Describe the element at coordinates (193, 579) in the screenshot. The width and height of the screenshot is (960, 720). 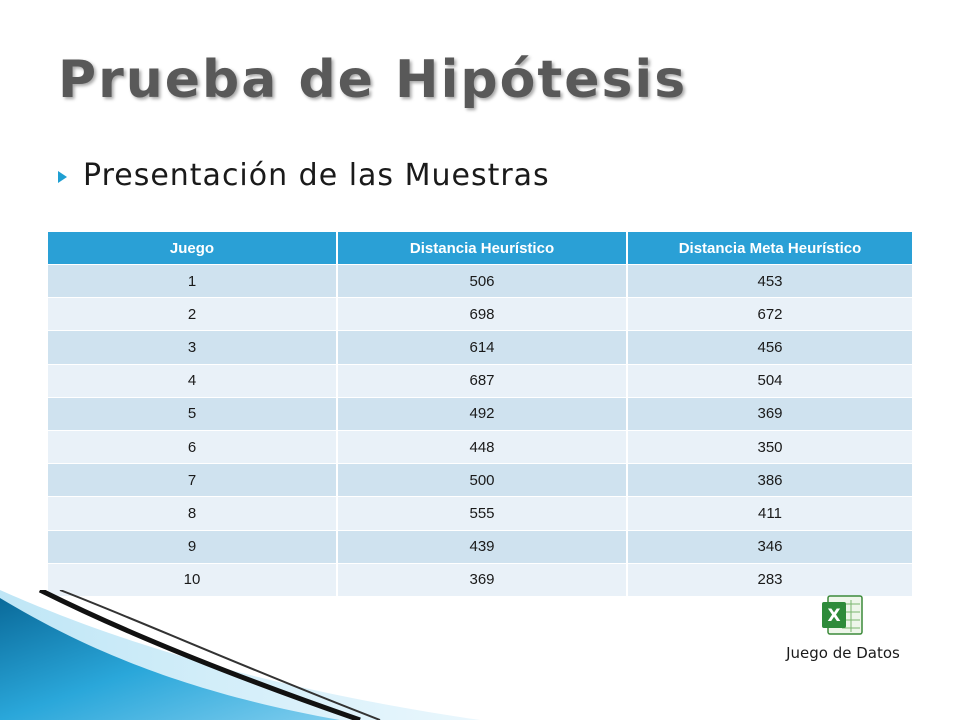
I see `cell-juego: 10` at that location.